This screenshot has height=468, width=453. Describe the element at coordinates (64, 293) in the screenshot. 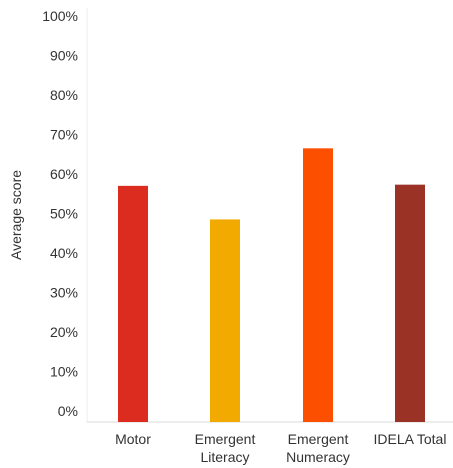

I see `y-tick-label: 30%` at that location.